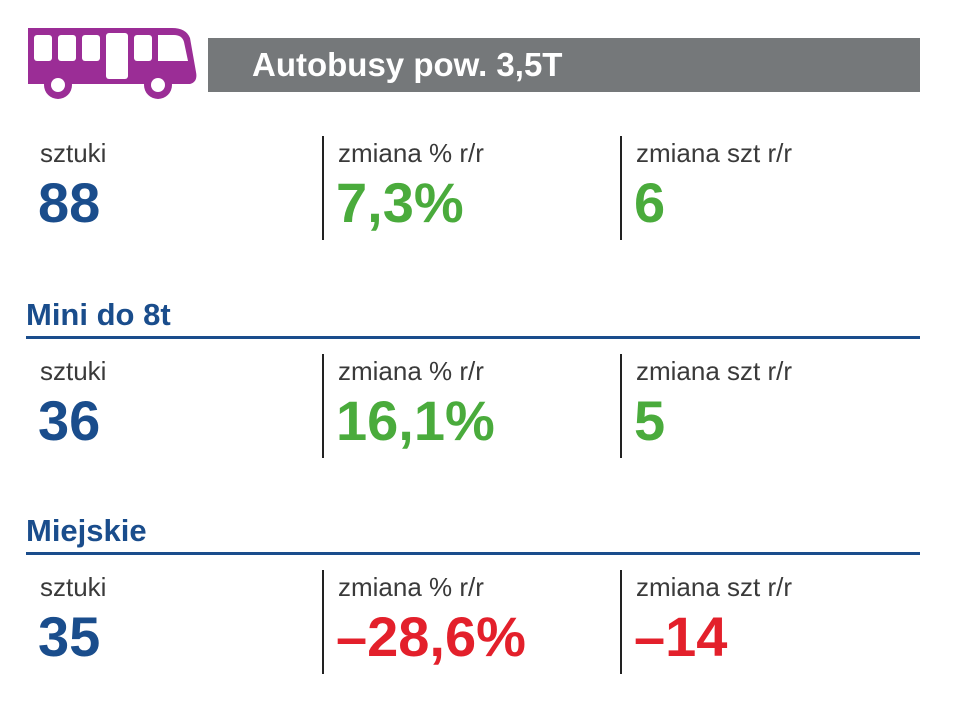 The height and width of the screenshot is (724, 960). What do you see at coordinates (681, 636) in the screenshot?
I see `abs-value: –14` at bounding box center [681, 636].